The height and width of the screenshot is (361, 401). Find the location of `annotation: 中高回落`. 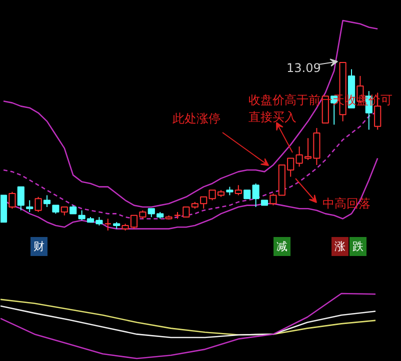

annotation: 中高回落 is located at coordinates (346, 203).